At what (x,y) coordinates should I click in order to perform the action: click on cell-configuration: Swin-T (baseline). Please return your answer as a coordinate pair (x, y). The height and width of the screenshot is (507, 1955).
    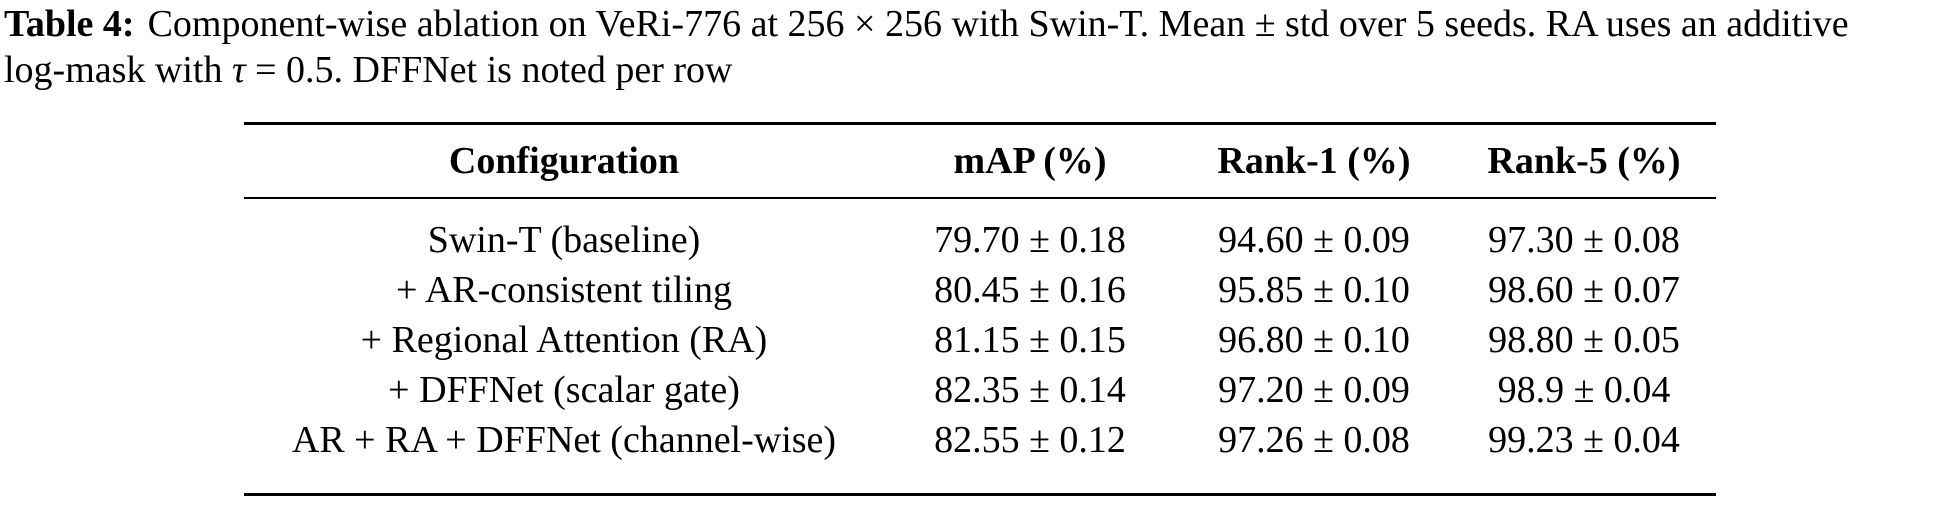
    Looking at the image, I should click on (564, 240).